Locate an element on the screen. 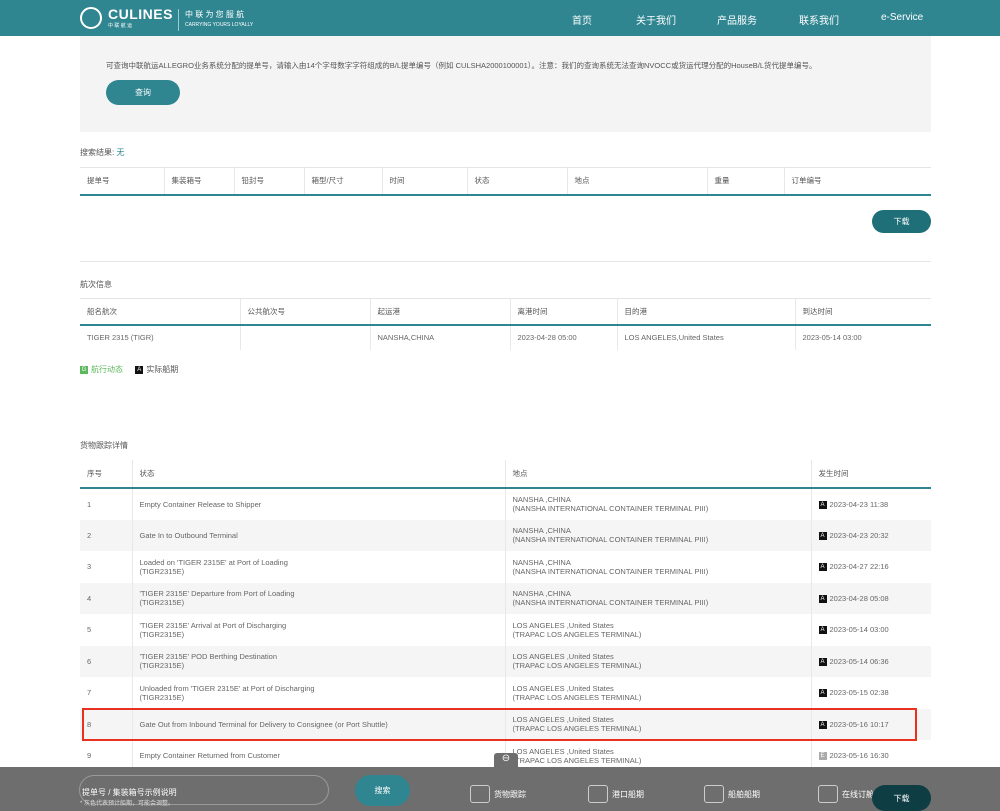  nav-eservice: e-Service is located at coordinates (902, 17).